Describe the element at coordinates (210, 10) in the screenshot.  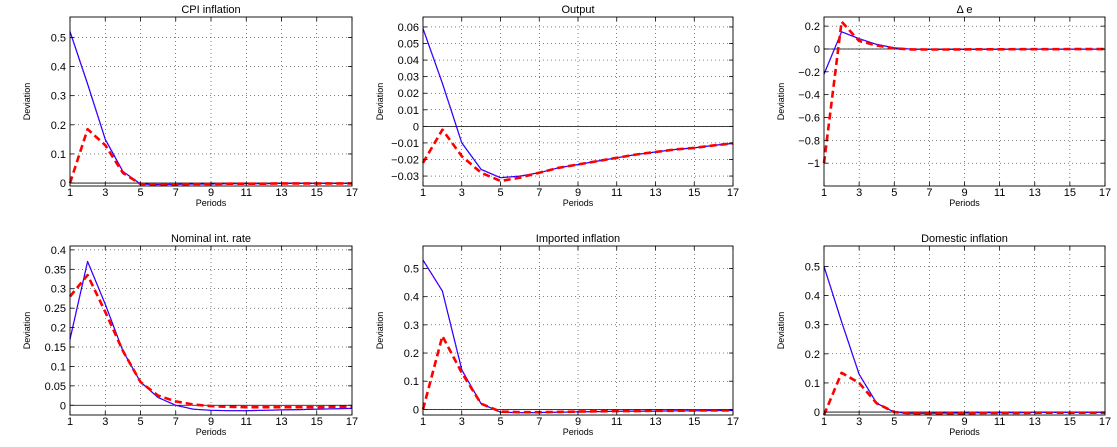
I see `chart-title: CPI inflation` at that location.